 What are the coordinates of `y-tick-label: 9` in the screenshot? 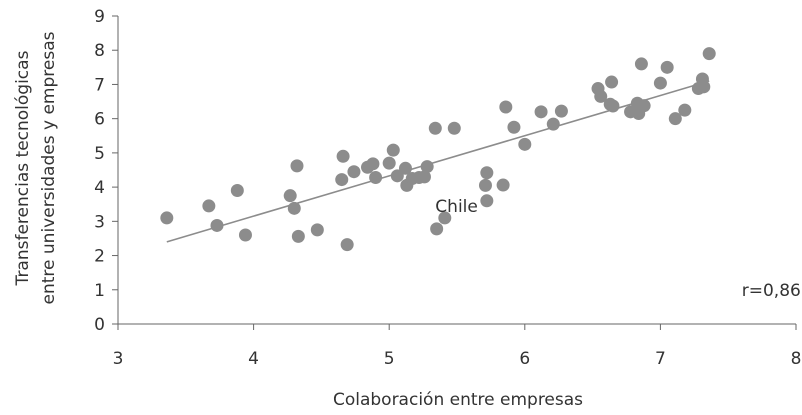 It's located at (99, 17).